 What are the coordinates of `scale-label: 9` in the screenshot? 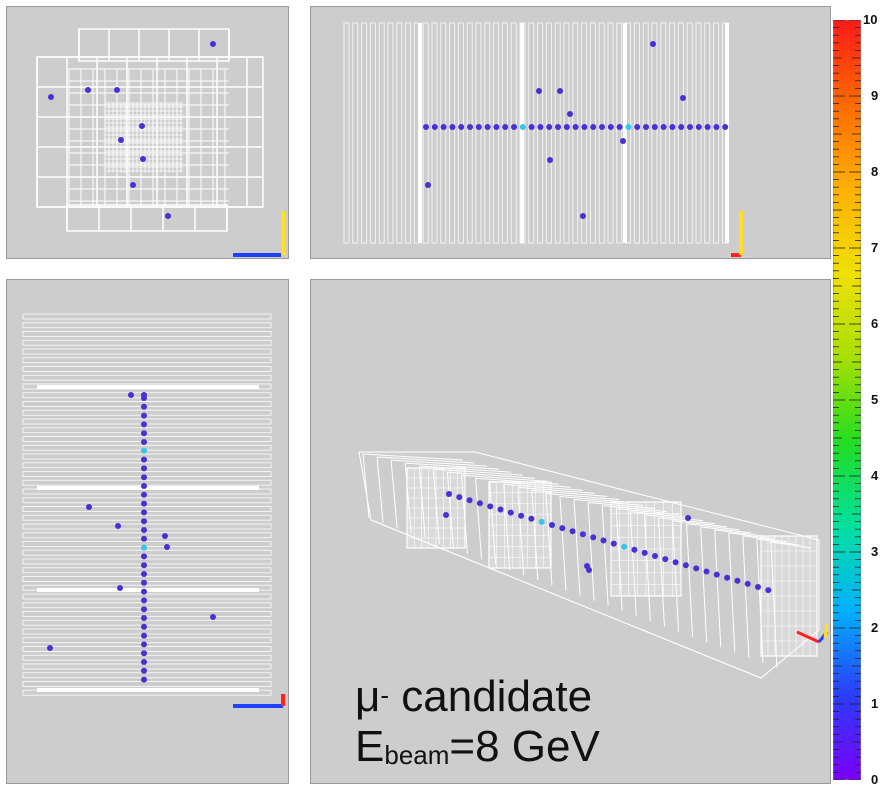 It's located at (875, 95).